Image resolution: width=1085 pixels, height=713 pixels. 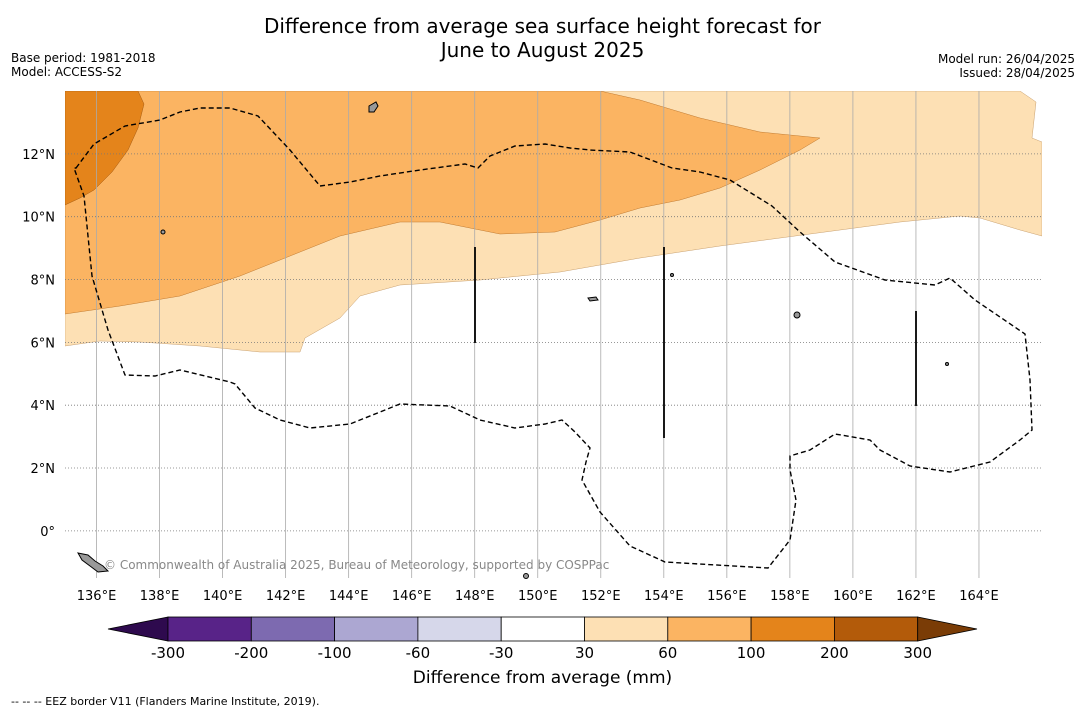 What do you see at coordinates (501, 653) in the screenshot?
I see `colorbar-tick-label: -30` at bounding box center [501, 653].